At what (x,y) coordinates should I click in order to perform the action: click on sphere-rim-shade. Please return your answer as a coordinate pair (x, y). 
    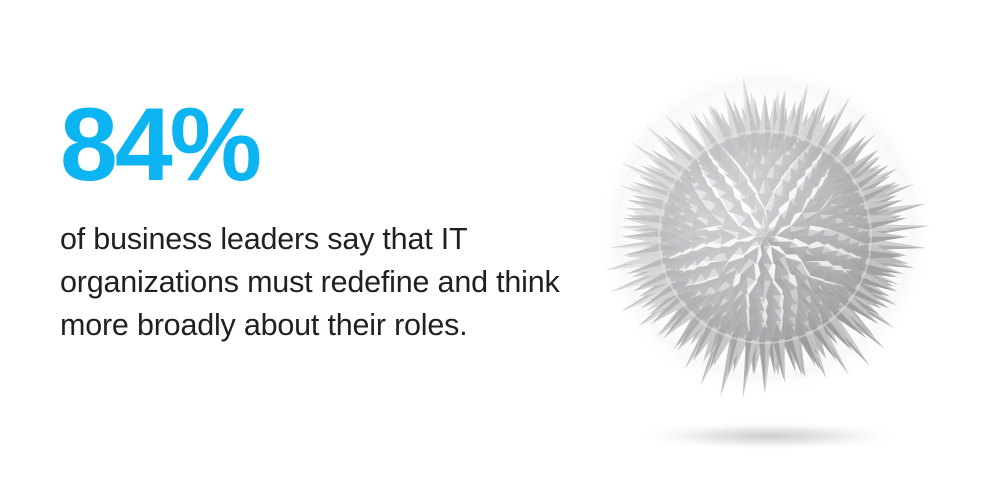
    Looking at the image, I should click on (765, 237).